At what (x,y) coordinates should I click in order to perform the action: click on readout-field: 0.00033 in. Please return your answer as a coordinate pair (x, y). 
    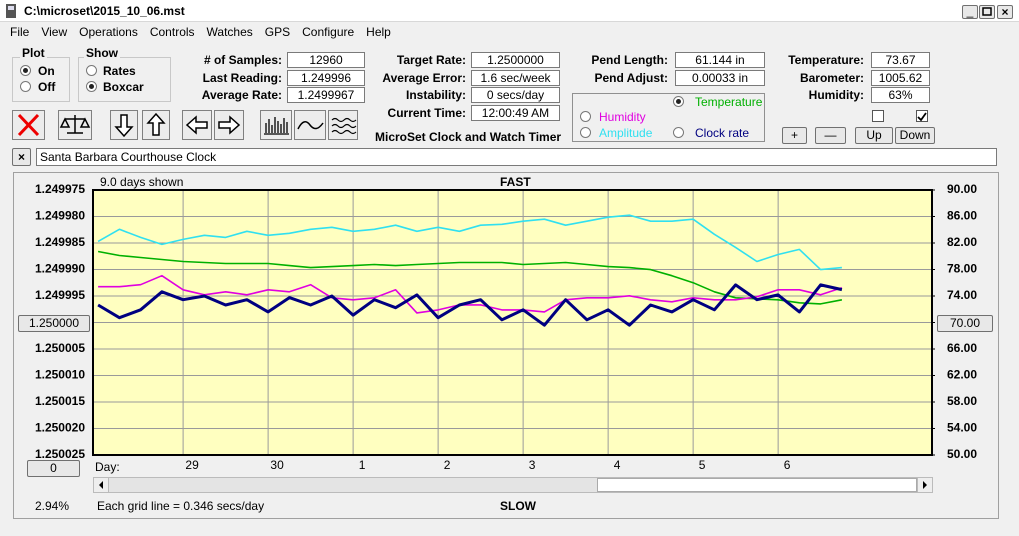
    Looking at the image, I should click on (720, 77).